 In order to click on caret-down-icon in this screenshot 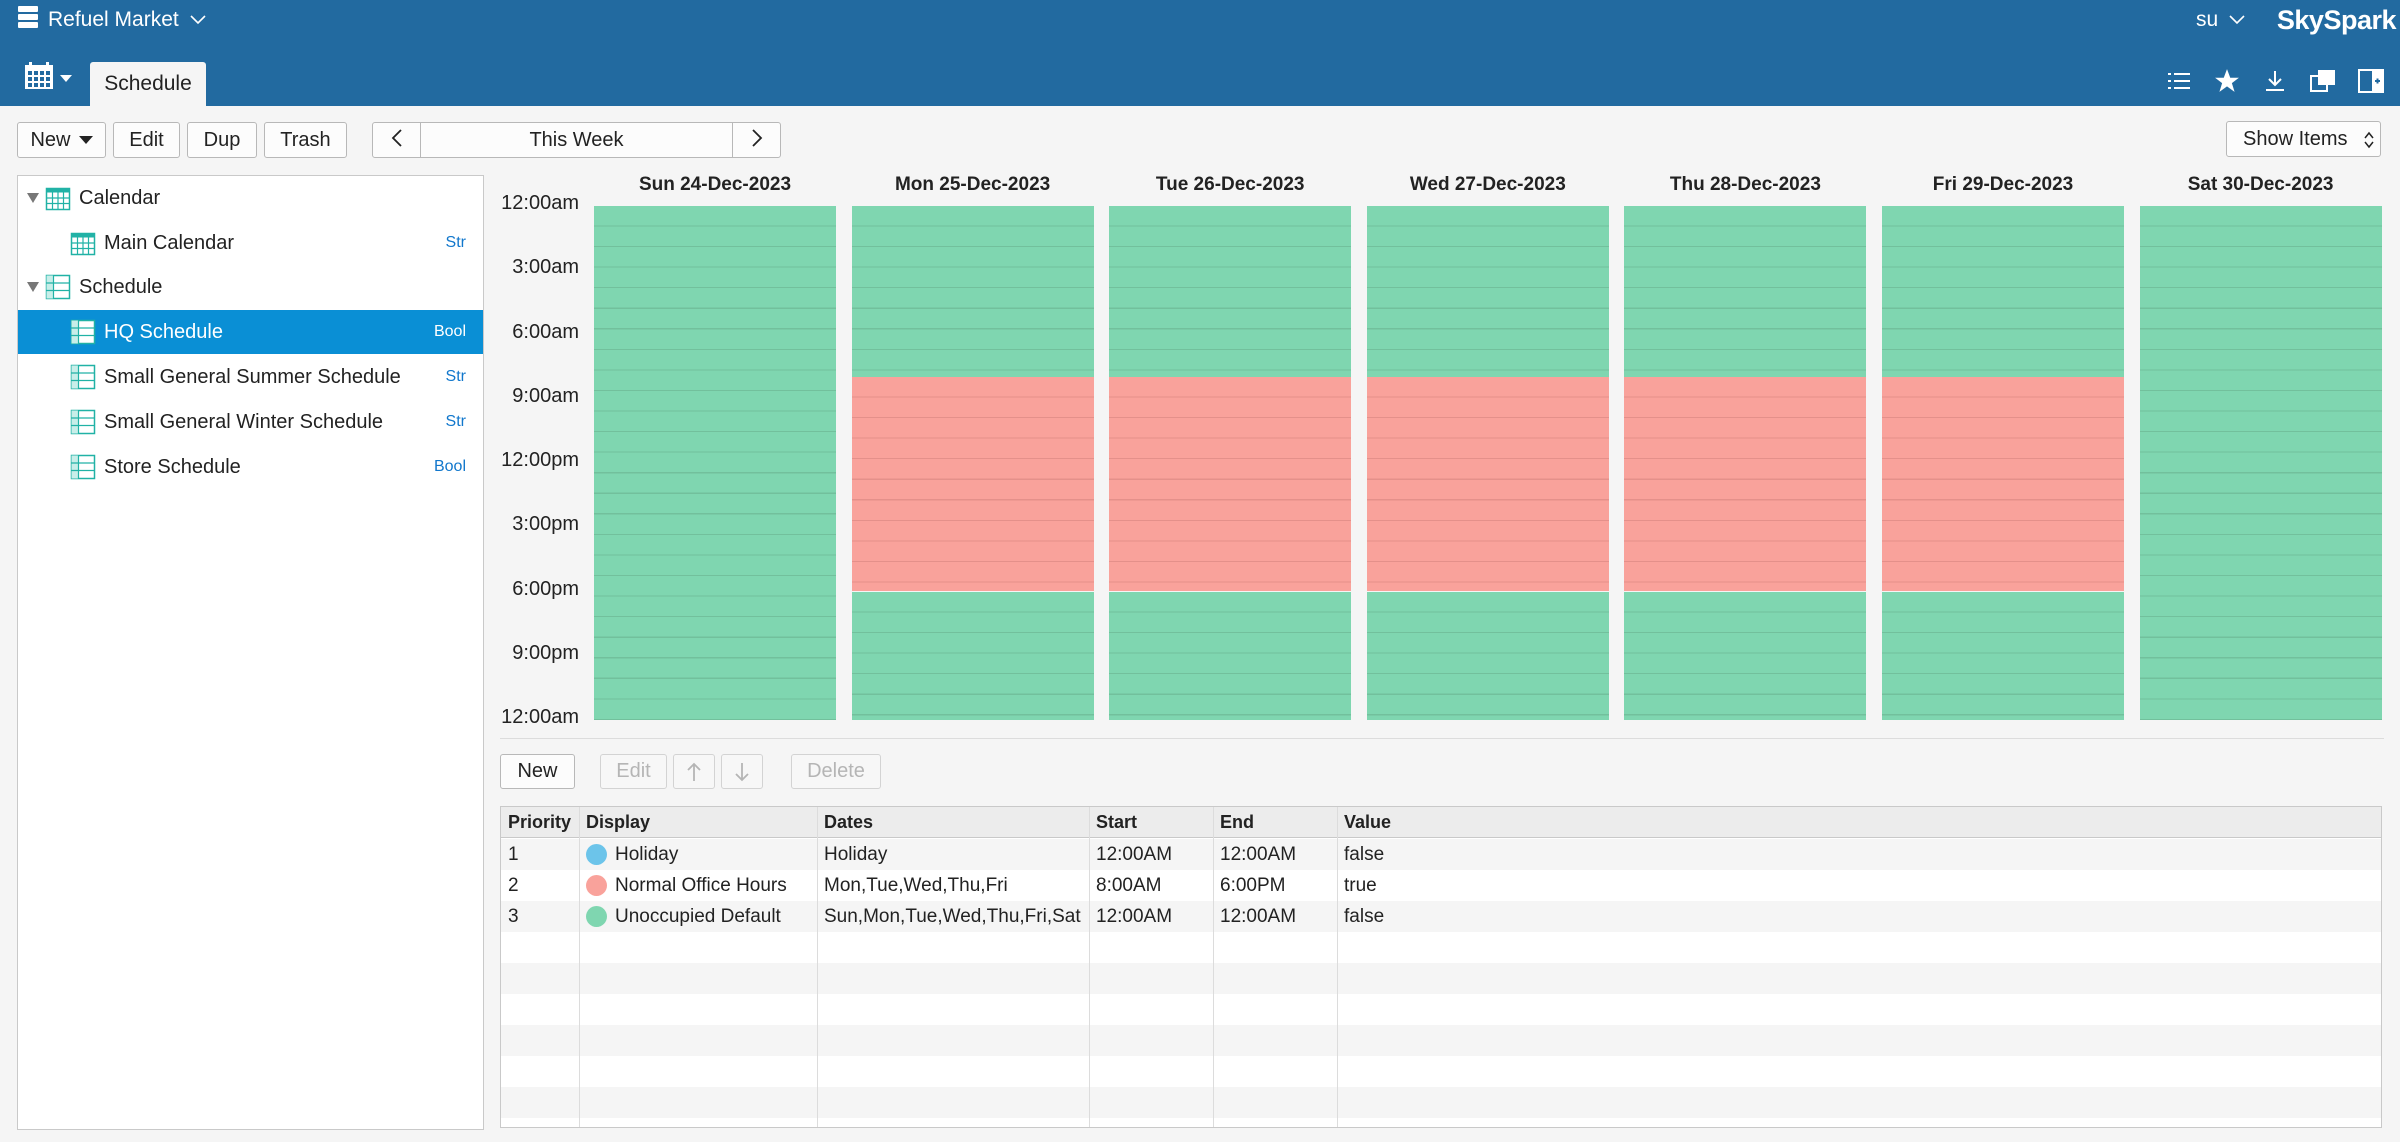, I will do `click(85, 140)`.